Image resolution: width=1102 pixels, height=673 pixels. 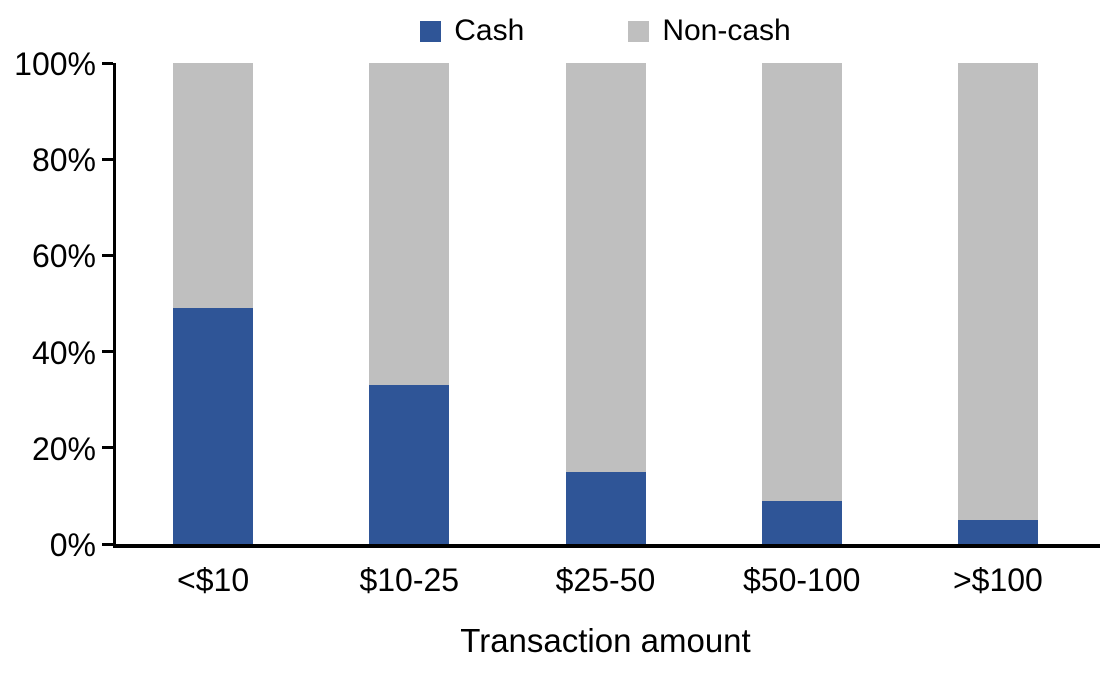 I want to click on cash-legend-label: Cash, so click(x=489, y=30).